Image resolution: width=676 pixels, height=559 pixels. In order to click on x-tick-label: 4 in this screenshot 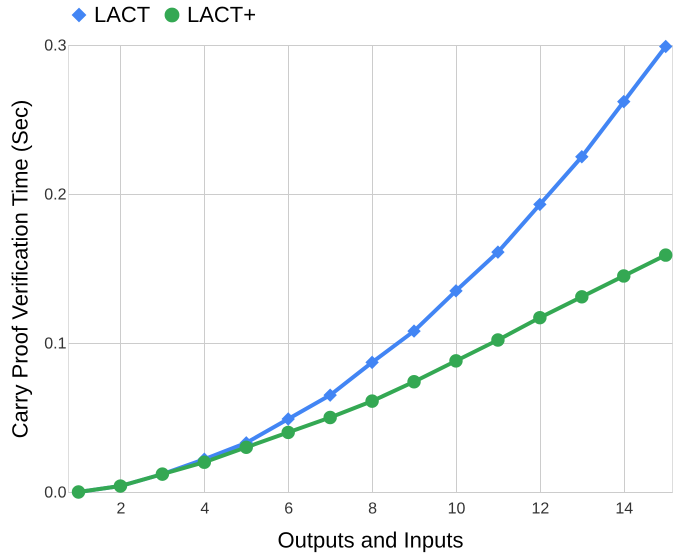, I will do `click(205, 509)`.